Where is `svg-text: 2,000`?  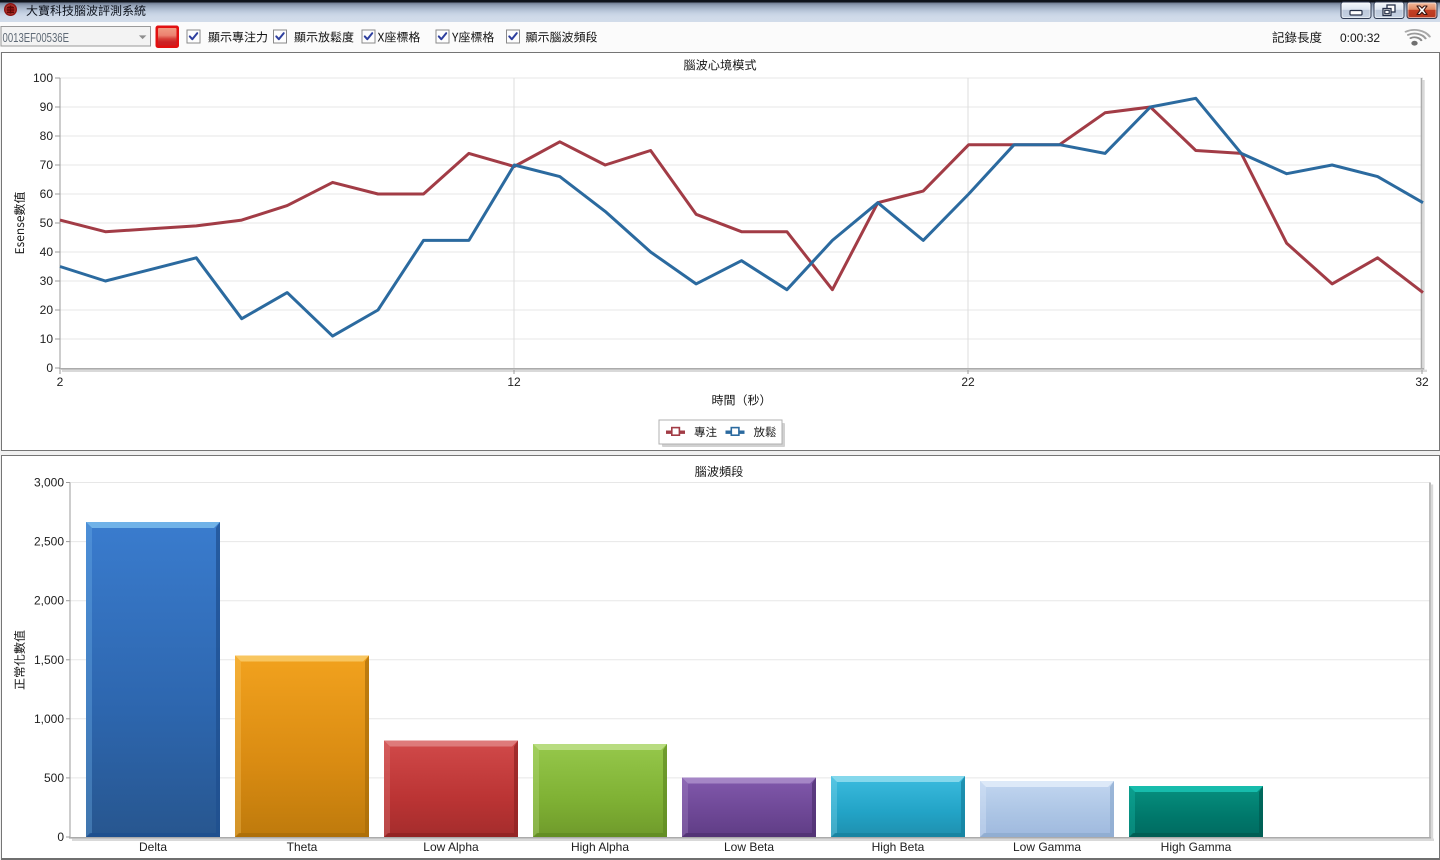 svg-text: 2,000 is located at coordinates (49, 601).